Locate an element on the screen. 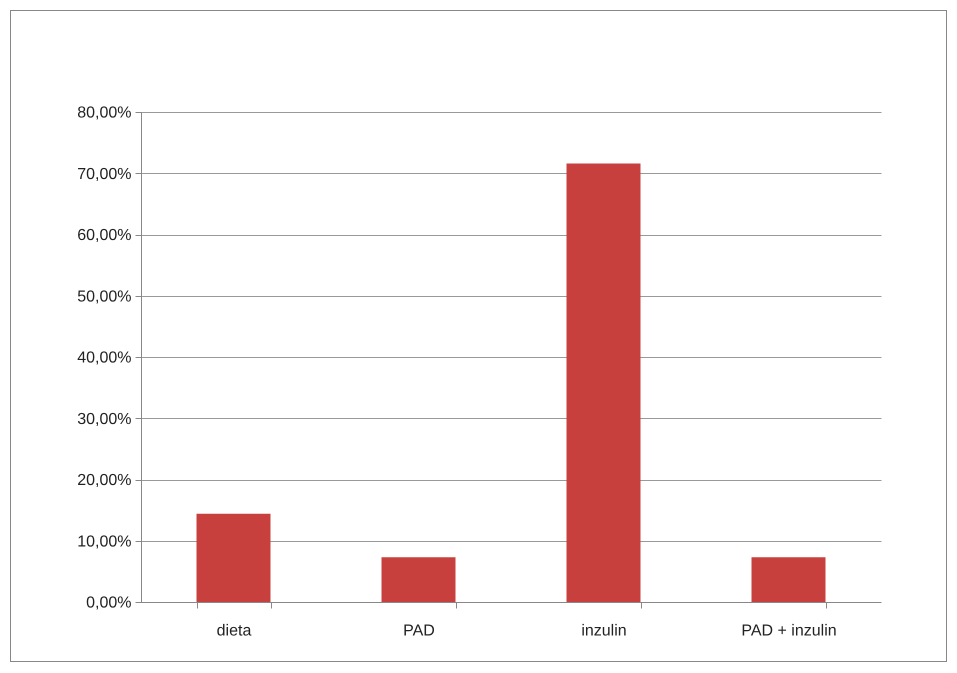  y-tick-label: 80,00% is located at coordinates (104, 113).